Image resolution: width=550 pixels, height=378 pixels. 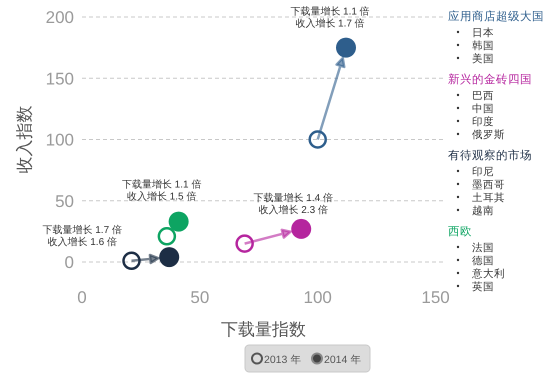 What do you see at coordinates (60, 17) in the screenshot?
I see `y-tick-label: 200` at bounding box center [60, 17].